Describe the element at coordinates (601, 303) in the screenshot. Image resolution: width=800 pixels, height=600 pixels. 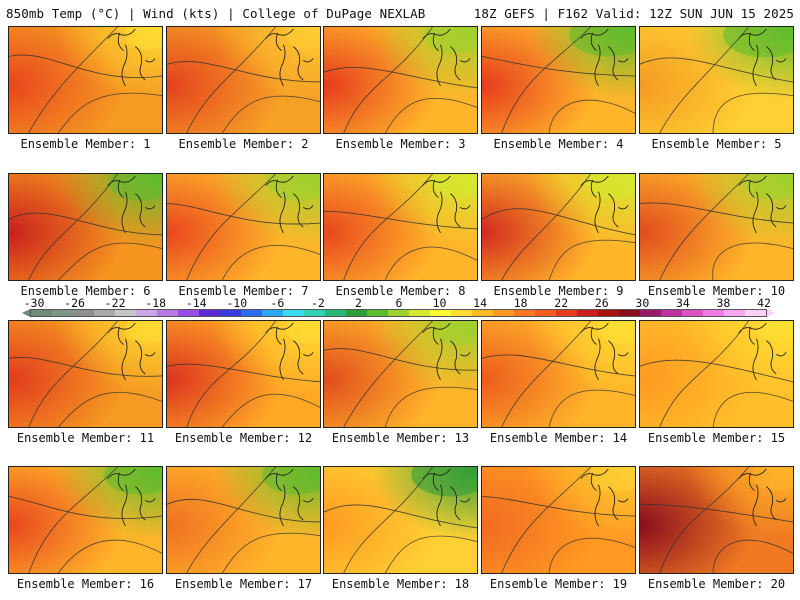
I see `colorbar-tick-label: 26` at that location.